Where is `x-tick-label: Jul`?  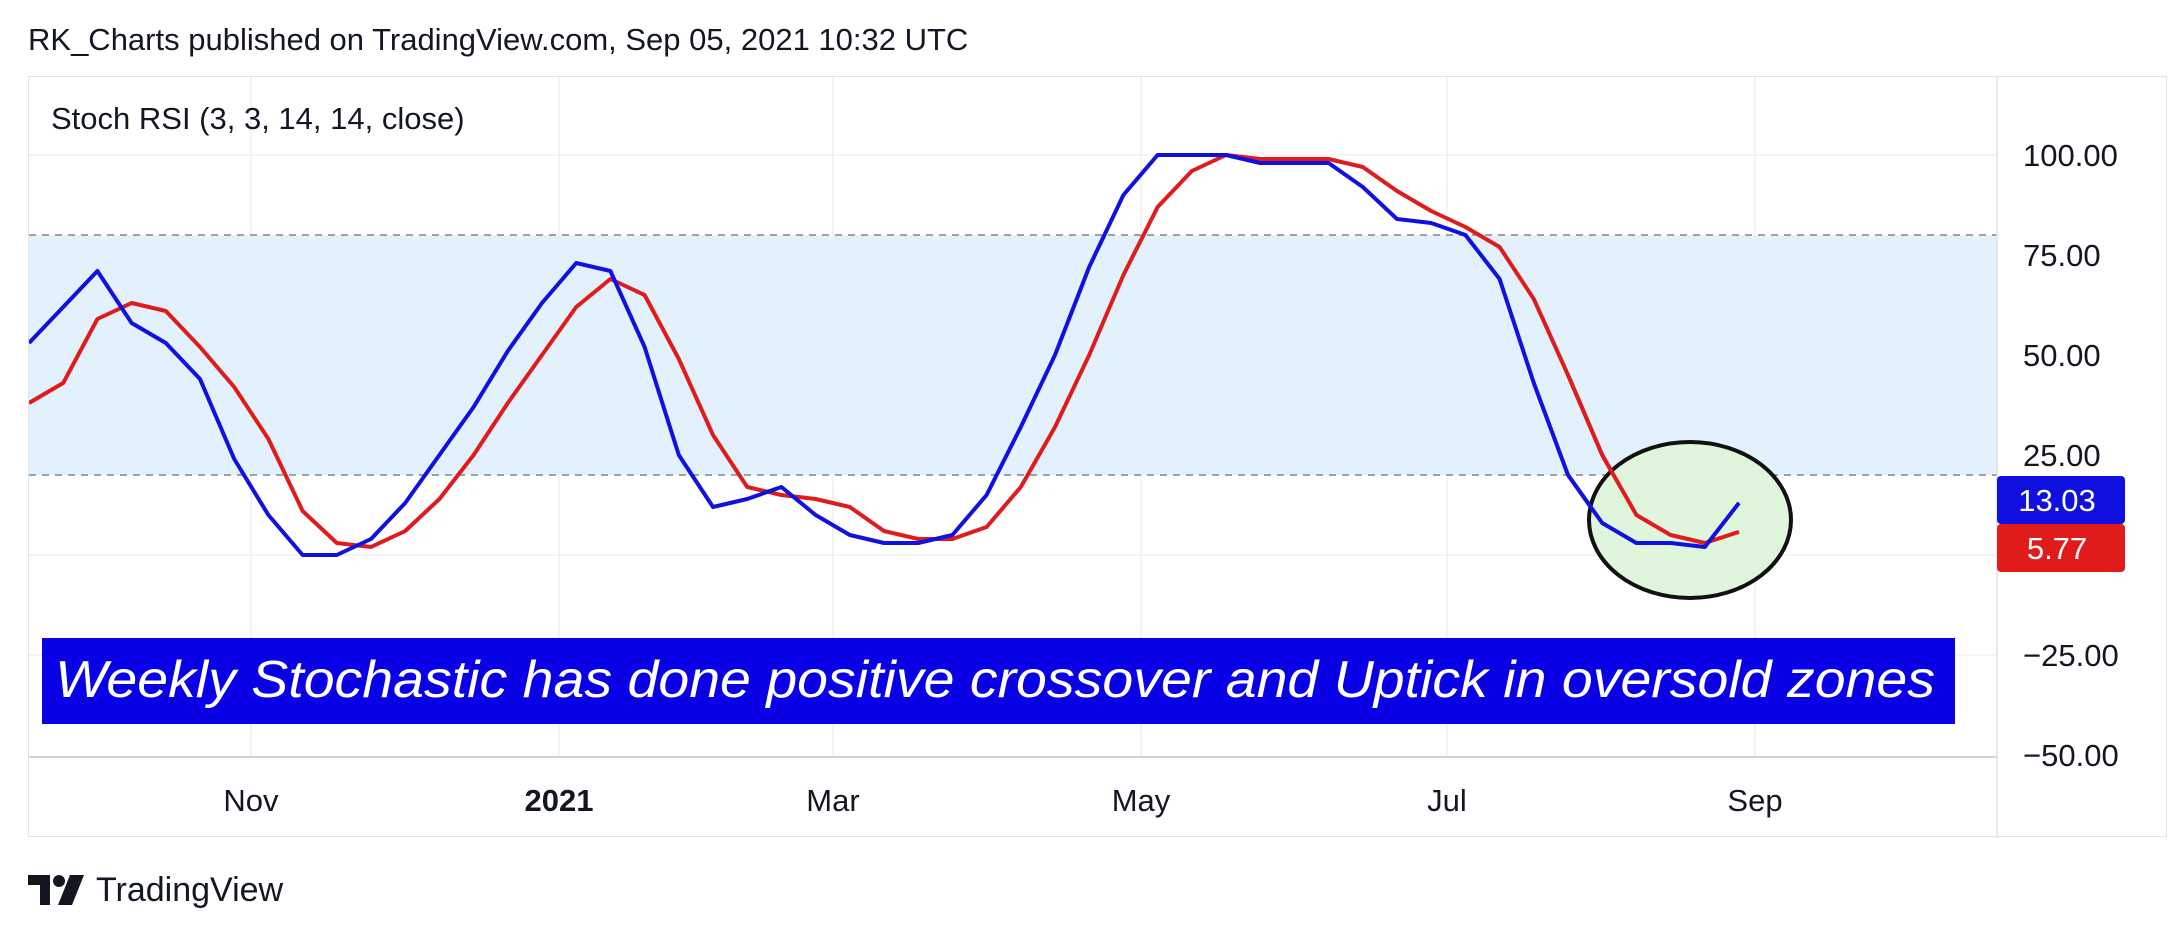 x-tick-label: Jul is located at coordinates (1447, 800).